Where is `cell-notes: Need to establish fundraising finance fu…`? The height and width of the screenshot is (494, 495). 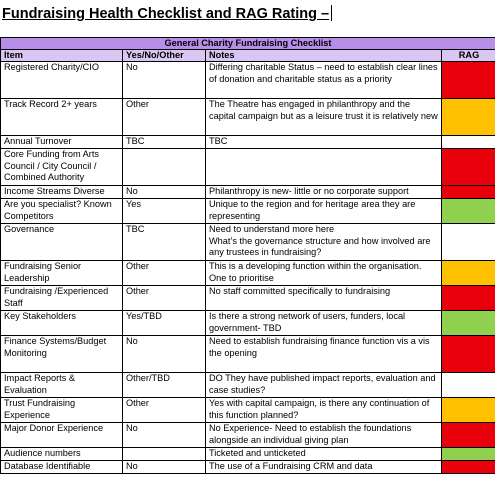
cell-notes: Need to establish fundraising finance fu… is located at coordinates (323, 354).